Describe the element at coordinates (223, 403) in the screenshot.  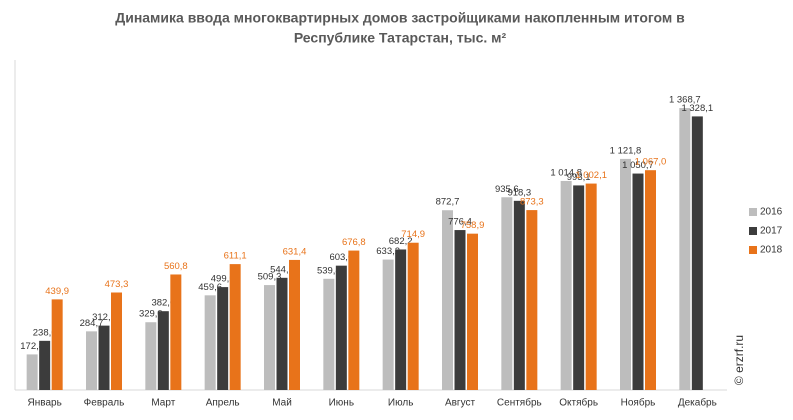
I see `x-tick-label: Апрель` at that location.